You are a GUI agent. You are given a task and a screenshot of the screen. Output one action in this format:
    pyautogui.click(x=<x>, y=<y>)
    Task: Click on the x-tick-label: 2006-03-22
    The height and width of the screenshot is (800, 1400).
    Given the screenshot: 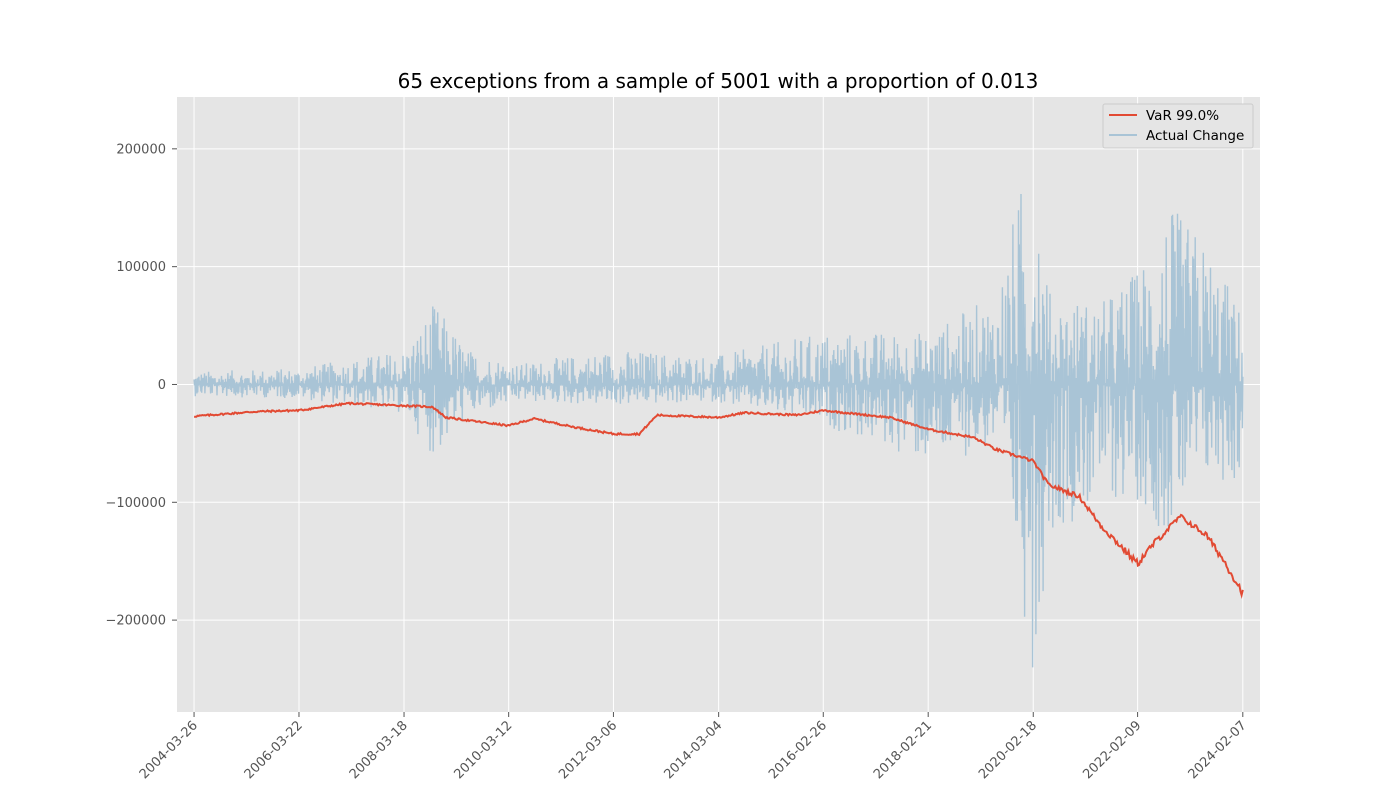 What is the action you would take?
    pyautogui.click(x=274, y=750)
    